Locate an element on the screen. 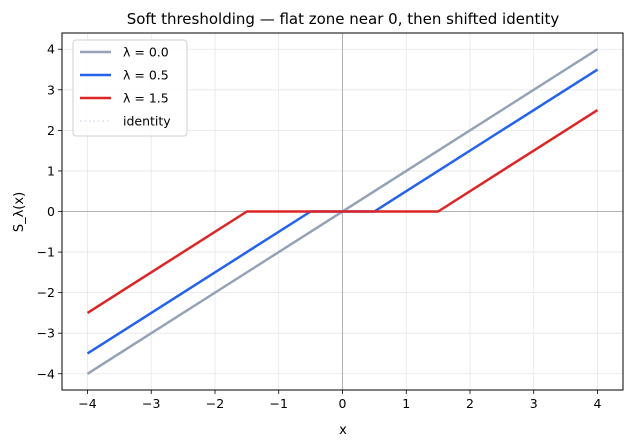  x-tick-label: 2 is located at coordinates (470, 403).